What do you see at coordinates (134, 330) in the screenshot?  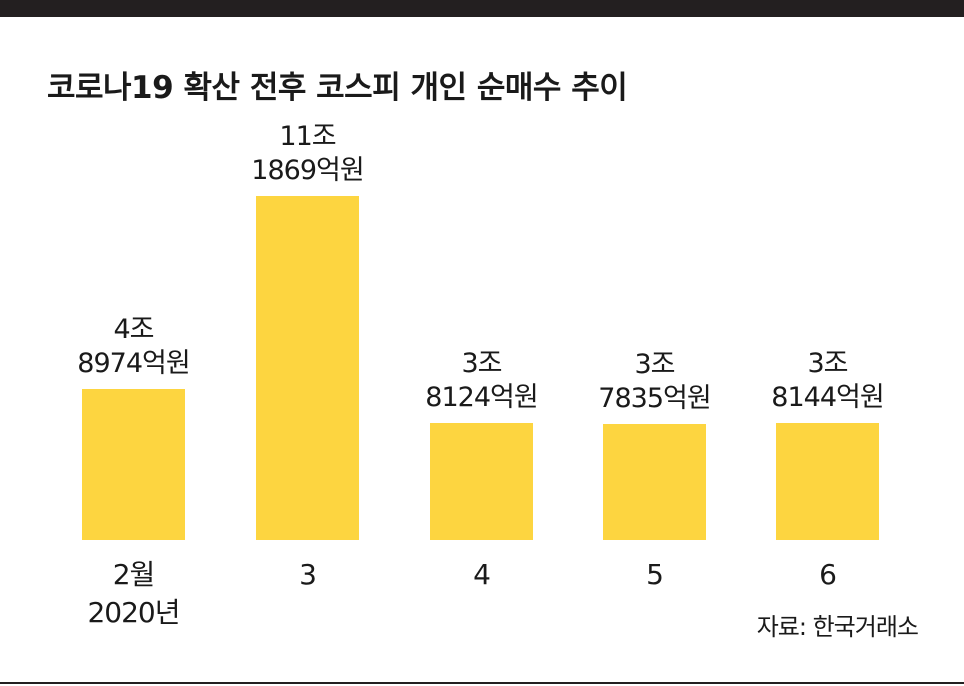 I see `data-label-1-line1: 4조` at bounding box center [134, 330].